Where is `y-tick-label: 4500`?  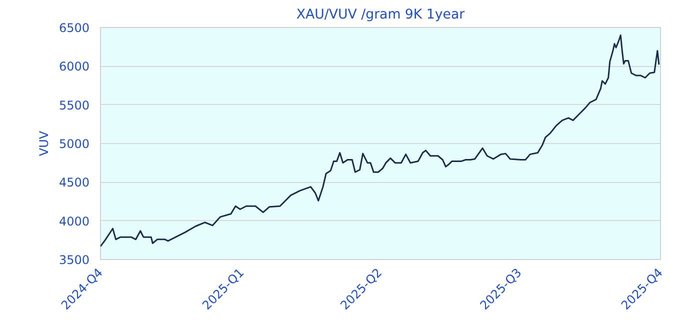
y-tick-label: 4500 is located at coordinates (74, 183).